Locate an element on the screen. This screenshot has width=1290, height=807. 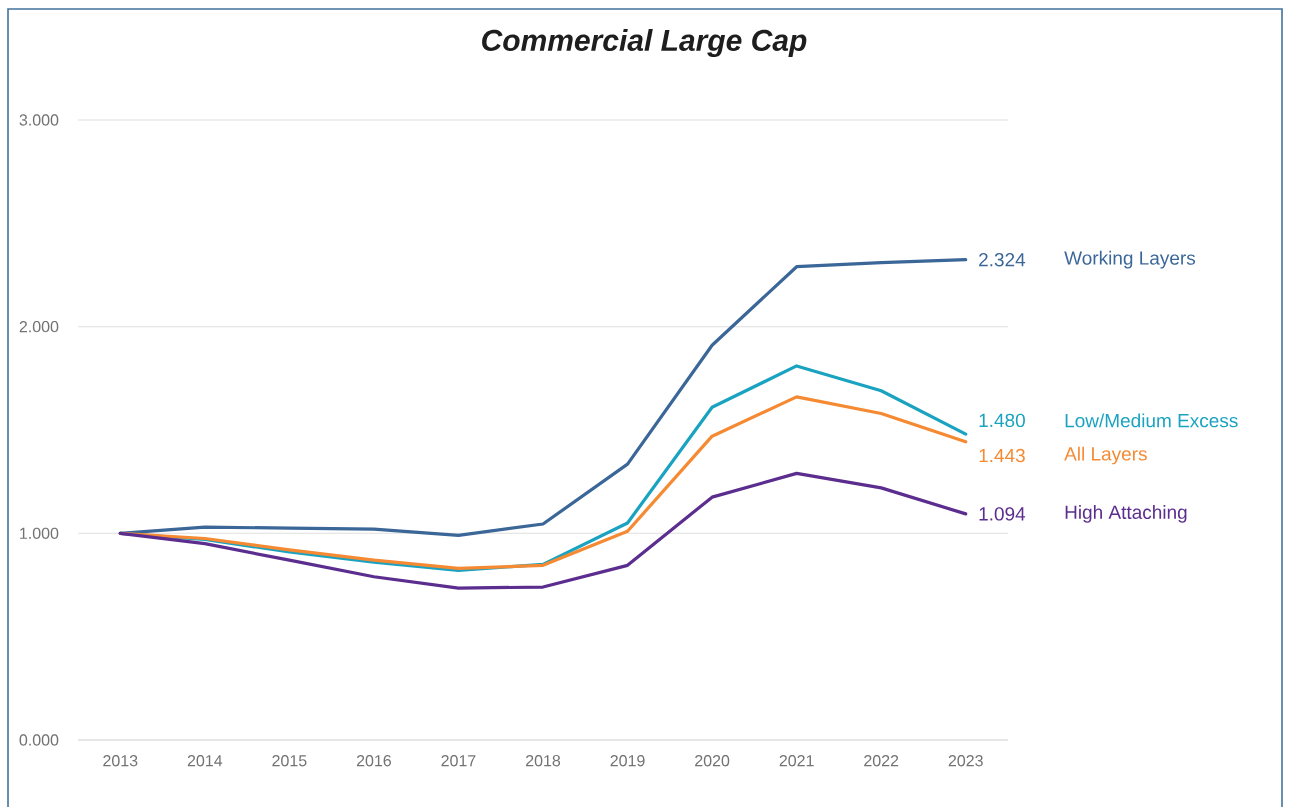
data-label: 1.094 is located at coordinates (1002, 514).